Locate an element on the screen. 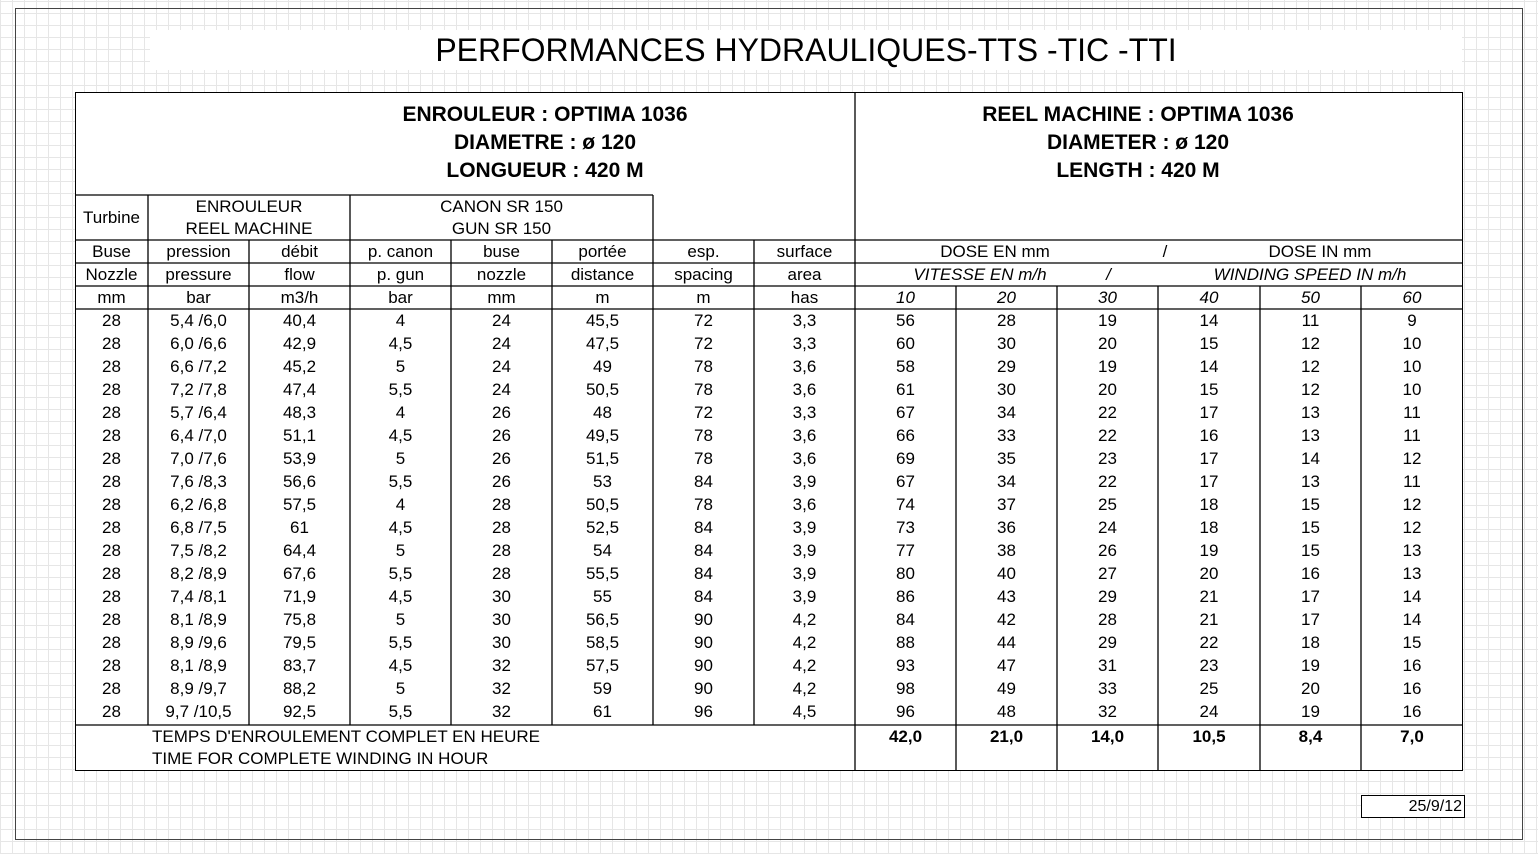  table-cell: 74 is located at coordinates (905, 504).